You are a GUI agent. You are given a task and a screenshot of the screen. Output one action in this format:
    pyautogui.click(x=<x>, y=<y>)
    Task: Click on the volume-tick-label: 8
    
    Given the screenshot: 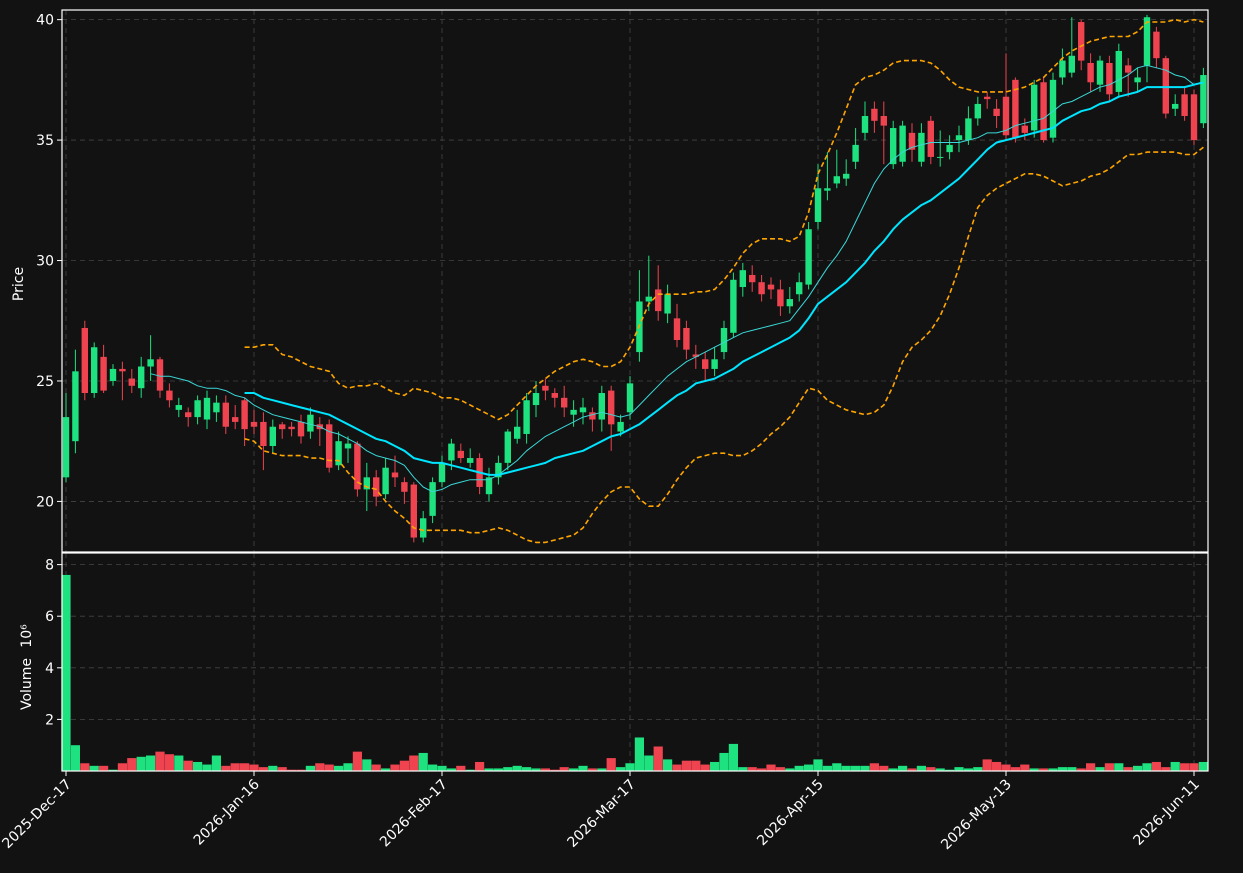 What is the action you would take?
    pyautogui.click(x=49, y=566)
    